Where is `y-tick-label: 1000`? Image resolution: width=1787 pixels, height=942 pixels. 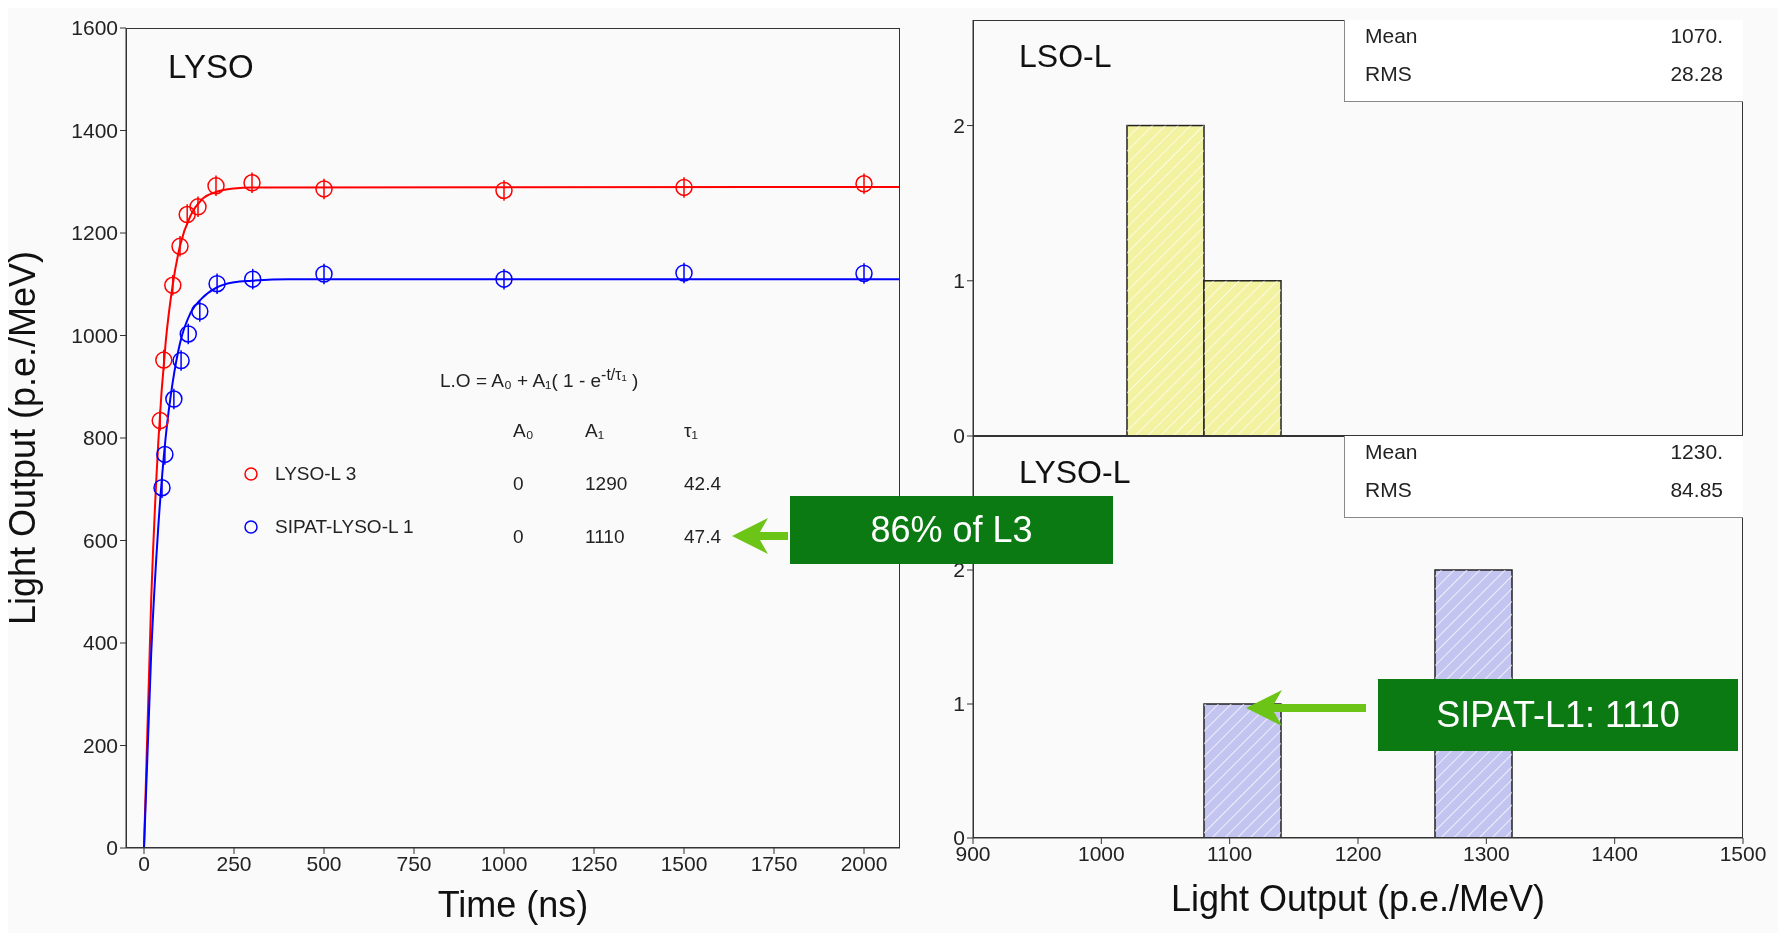 y-tick-label: 1000 is located at coordinates (94, 335).